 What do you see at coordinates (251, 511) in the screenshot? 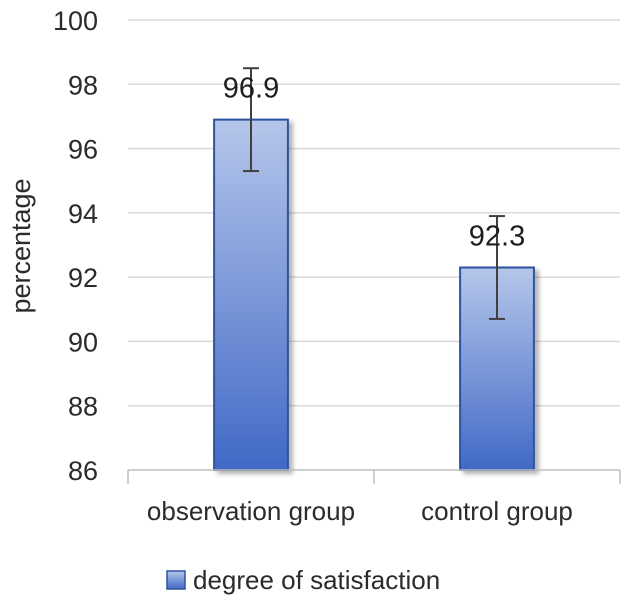
I see `x-category-label: observation group` at bounding box center [251, 511].